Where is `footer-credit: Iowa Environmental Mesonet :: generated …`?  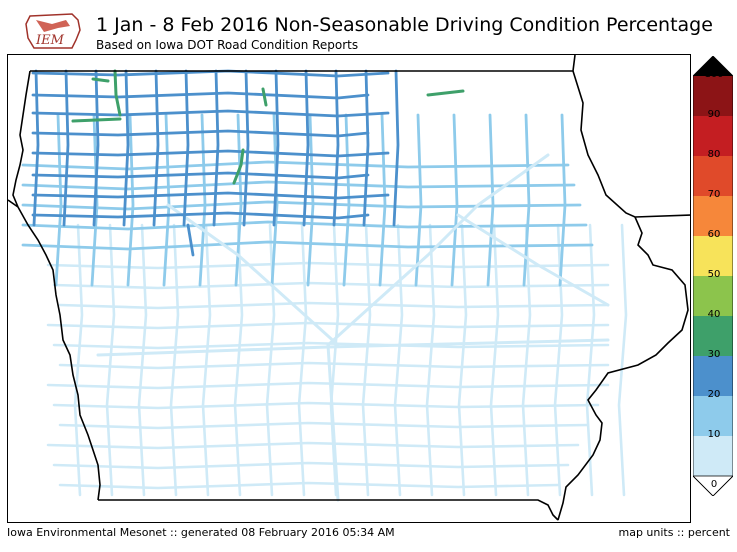 footer-credit: Iowa Environmental Mesonet :: generated … is located at coordinates (201, 532).